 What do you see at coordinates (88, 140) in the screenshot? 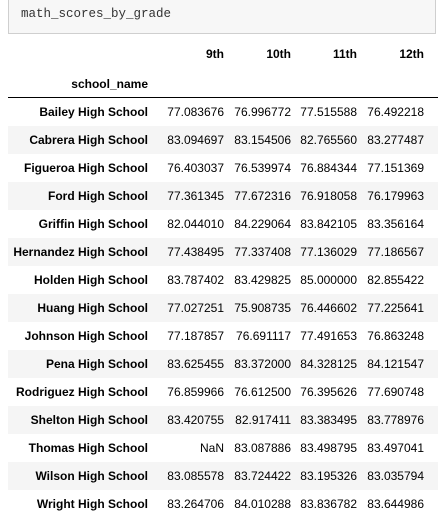
I see `row-label: Cabrera High School` at bounding box center [88, 140].